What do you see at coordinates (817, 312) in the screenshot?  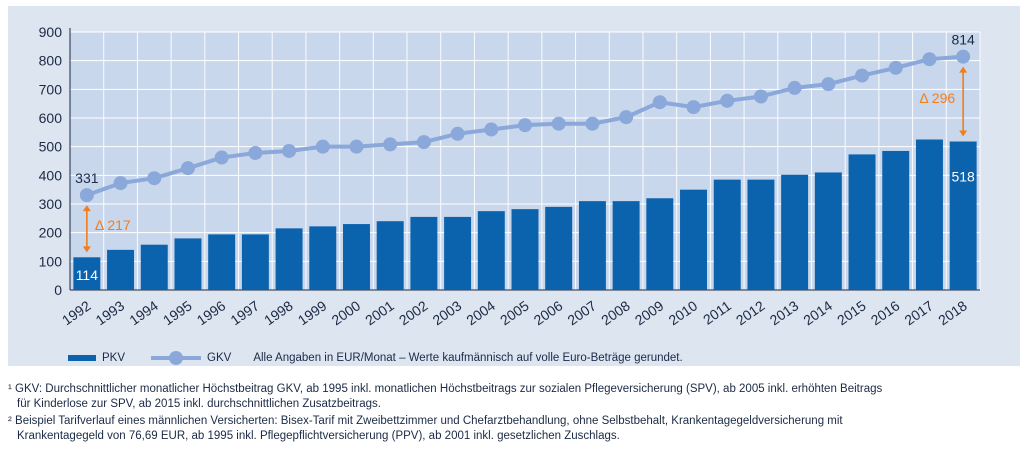 I see `x-tick-label: 2014` at bounding box center [817, 312].